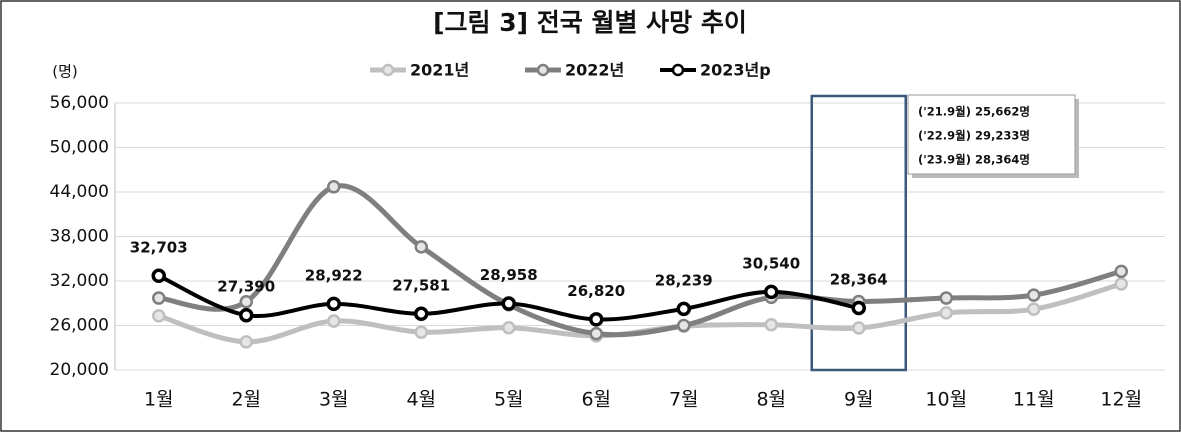 Image resolution: width=1181 pixels, height=432 pixels. I want to click on data-label: 27,390, so click(246, 287).